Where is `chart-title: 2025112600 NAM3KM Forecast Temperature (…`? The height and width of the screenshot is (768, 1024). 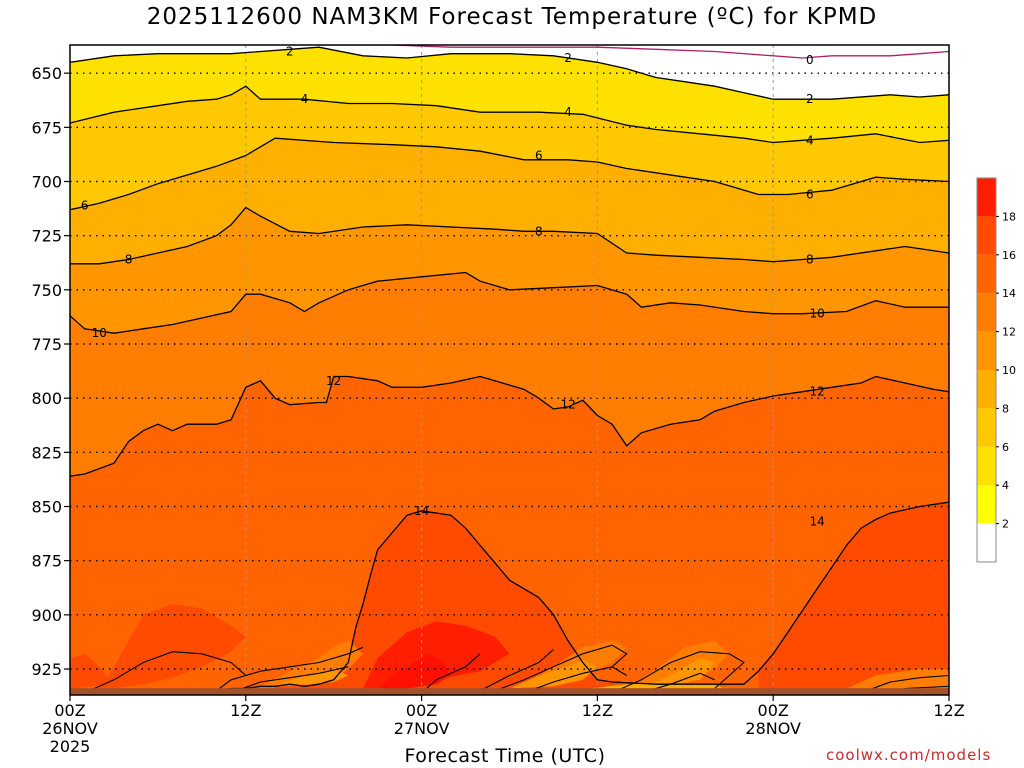
chart-title: 2025112600 NAM3KM Forecast Temperature (… is located at coordinates (512, 17).